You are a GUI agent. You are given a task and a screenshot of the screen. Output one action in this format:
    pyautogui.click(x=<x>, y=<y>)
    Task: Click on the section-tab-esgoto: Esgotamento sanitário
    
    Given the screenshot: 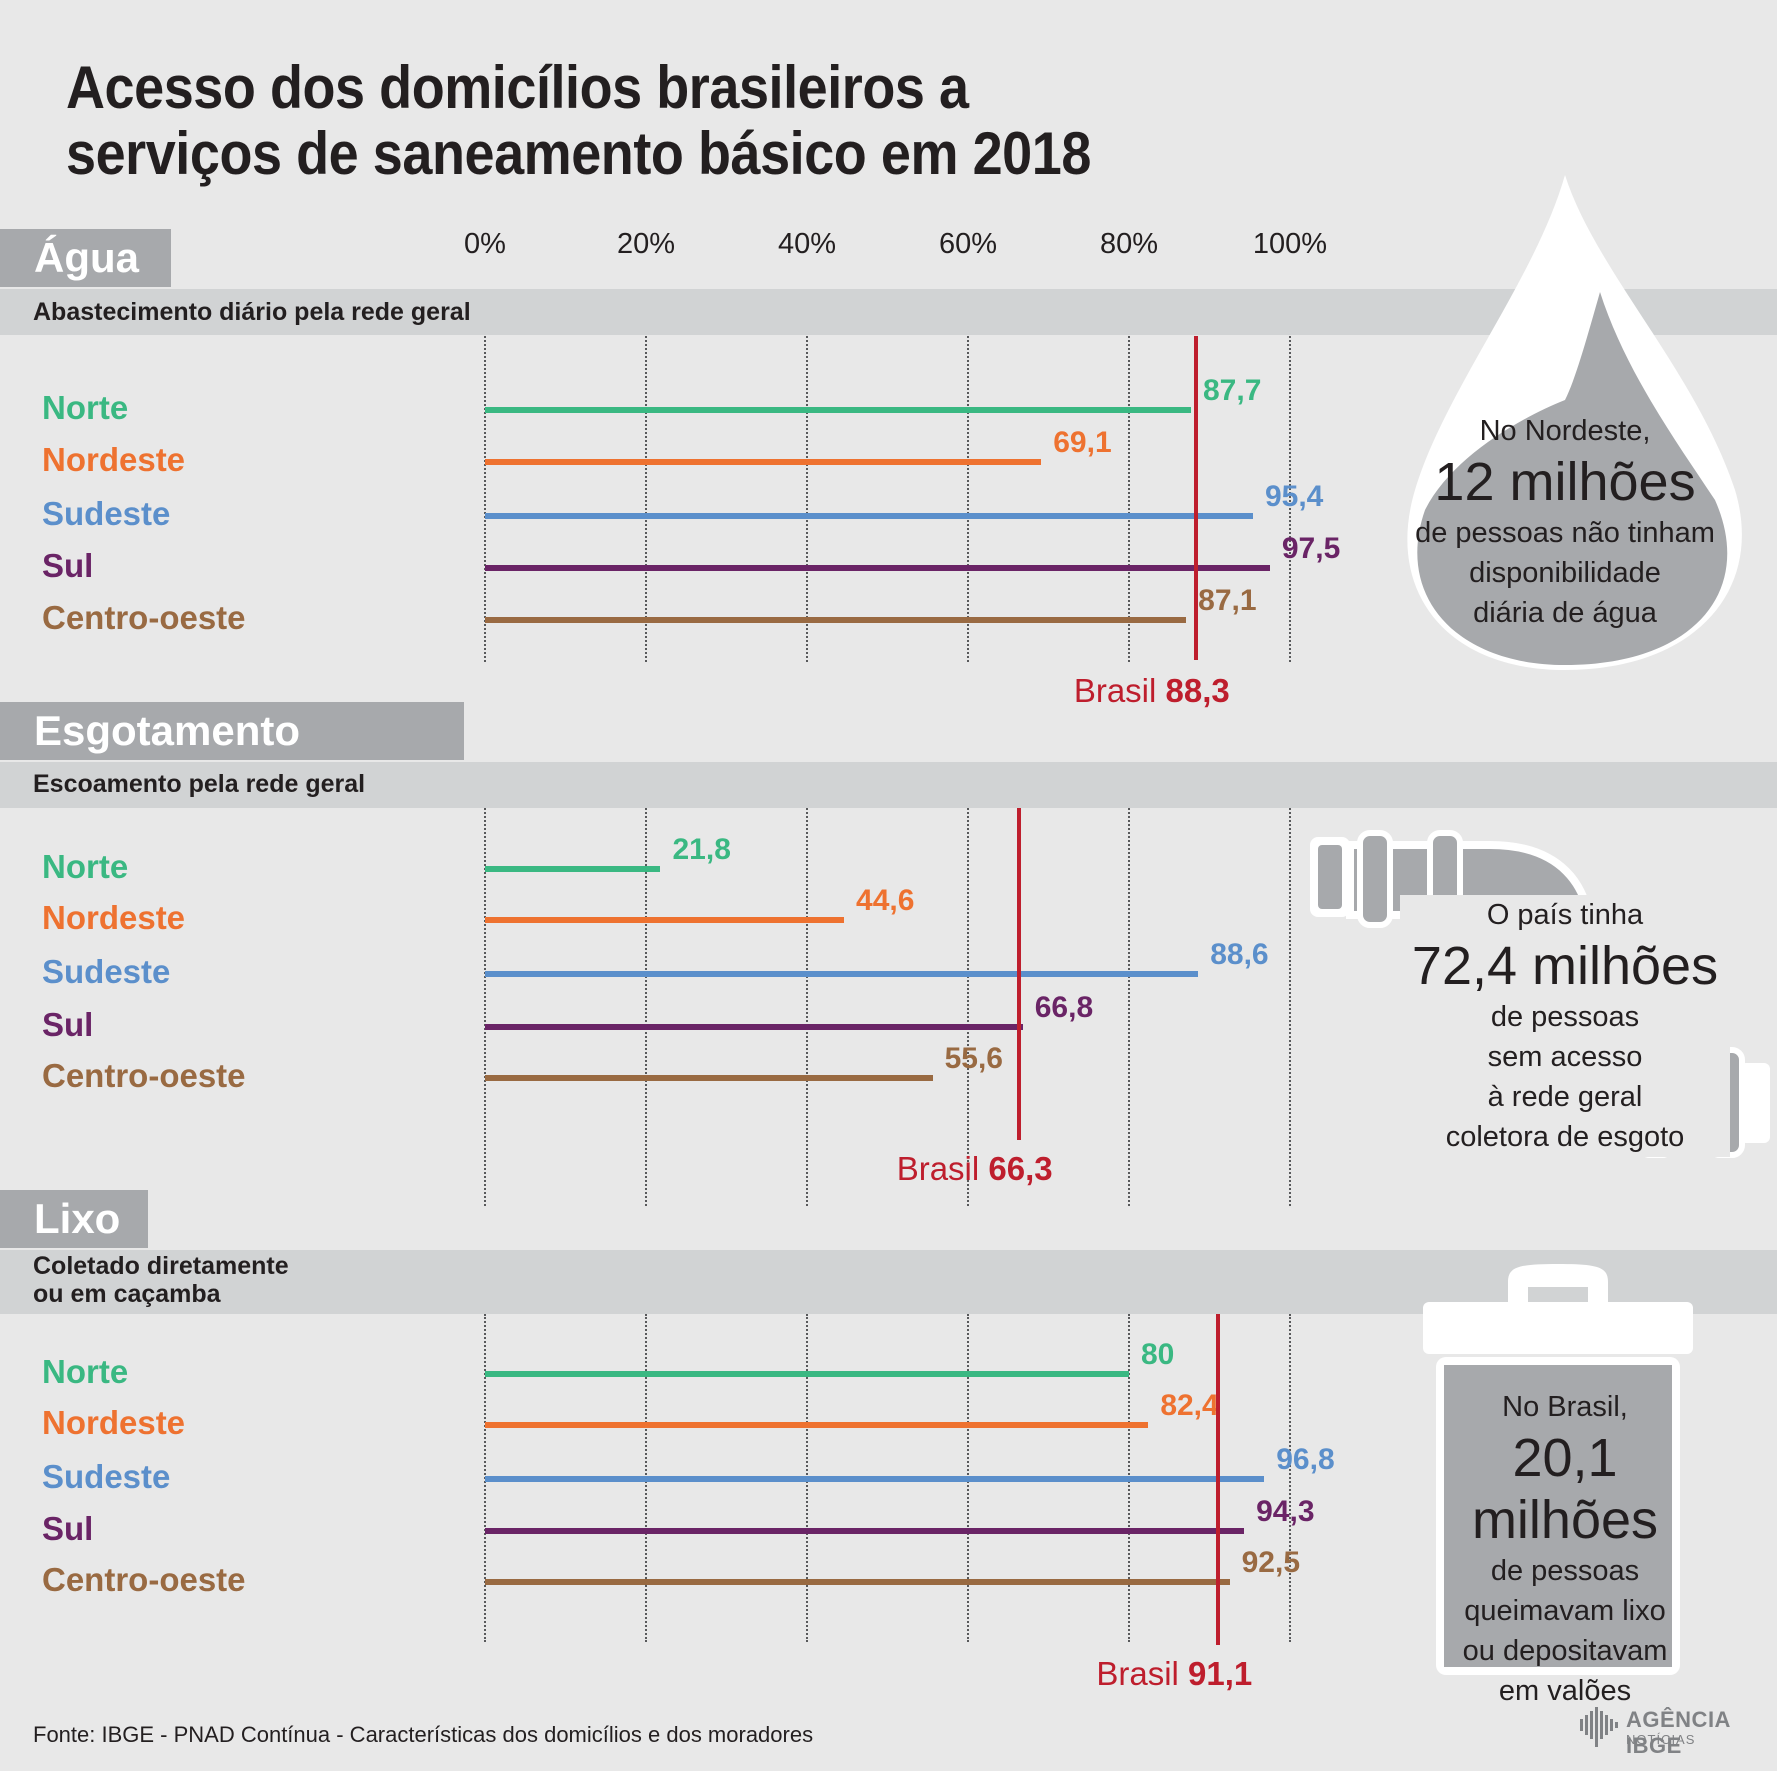 What is the action you would take?
    pyautogui.click(x=232, y=757)
    